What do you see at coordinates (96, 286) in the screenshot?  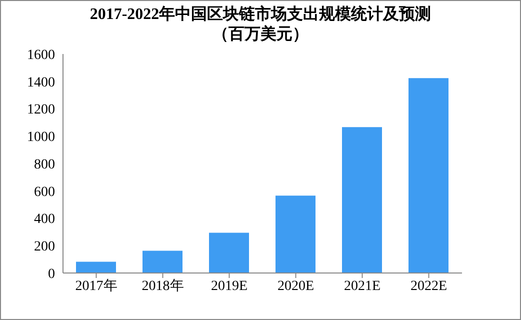 I see `x-tick-label: 2017年` at bounding box center [96, 286].